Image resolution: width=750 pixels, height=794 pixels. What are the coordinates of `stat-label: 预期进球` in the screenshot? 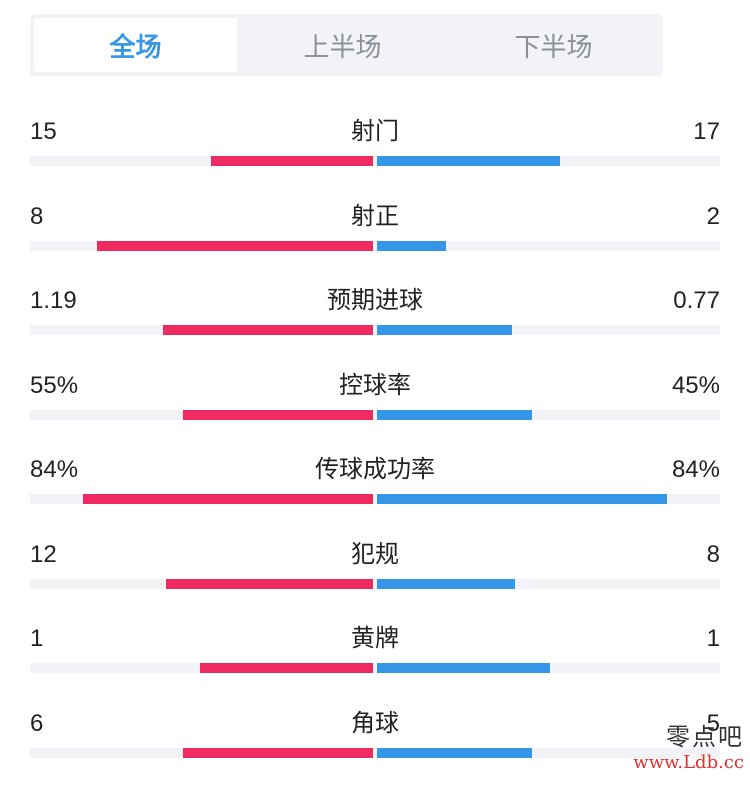 It's located at (375, 300).